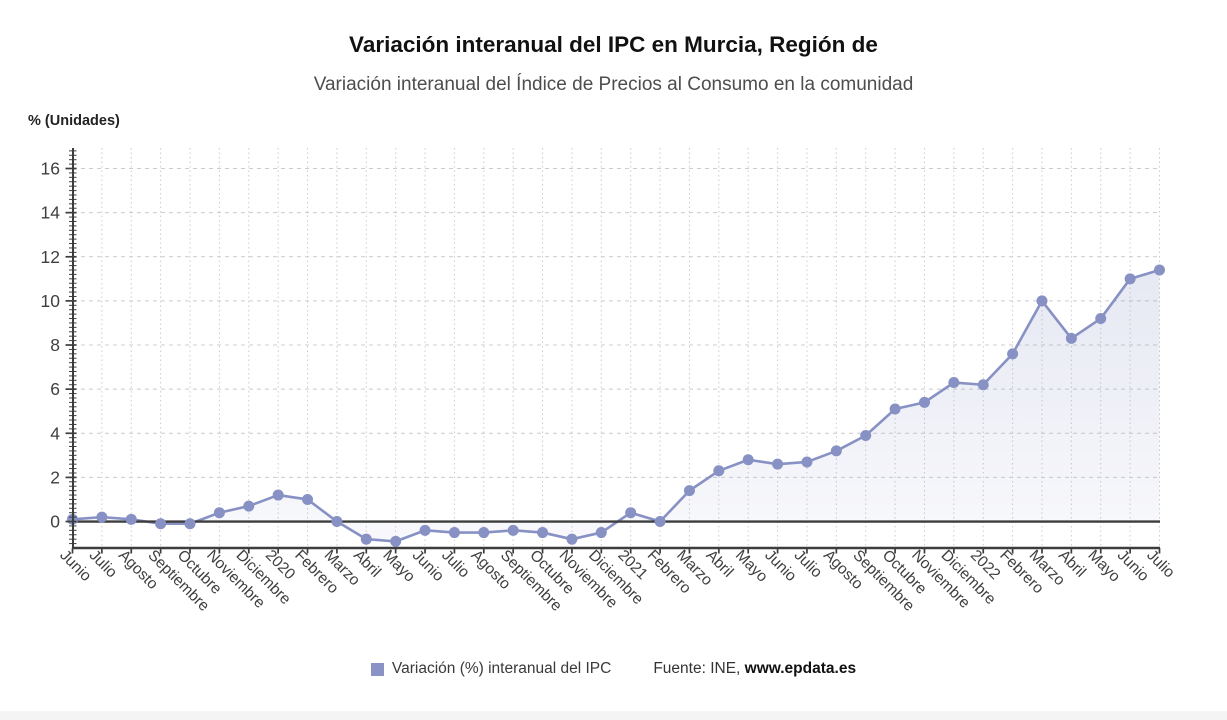  Describe the element at coordinates (50, 169) in the screenshot. I see `svg-text: 16` at that location.